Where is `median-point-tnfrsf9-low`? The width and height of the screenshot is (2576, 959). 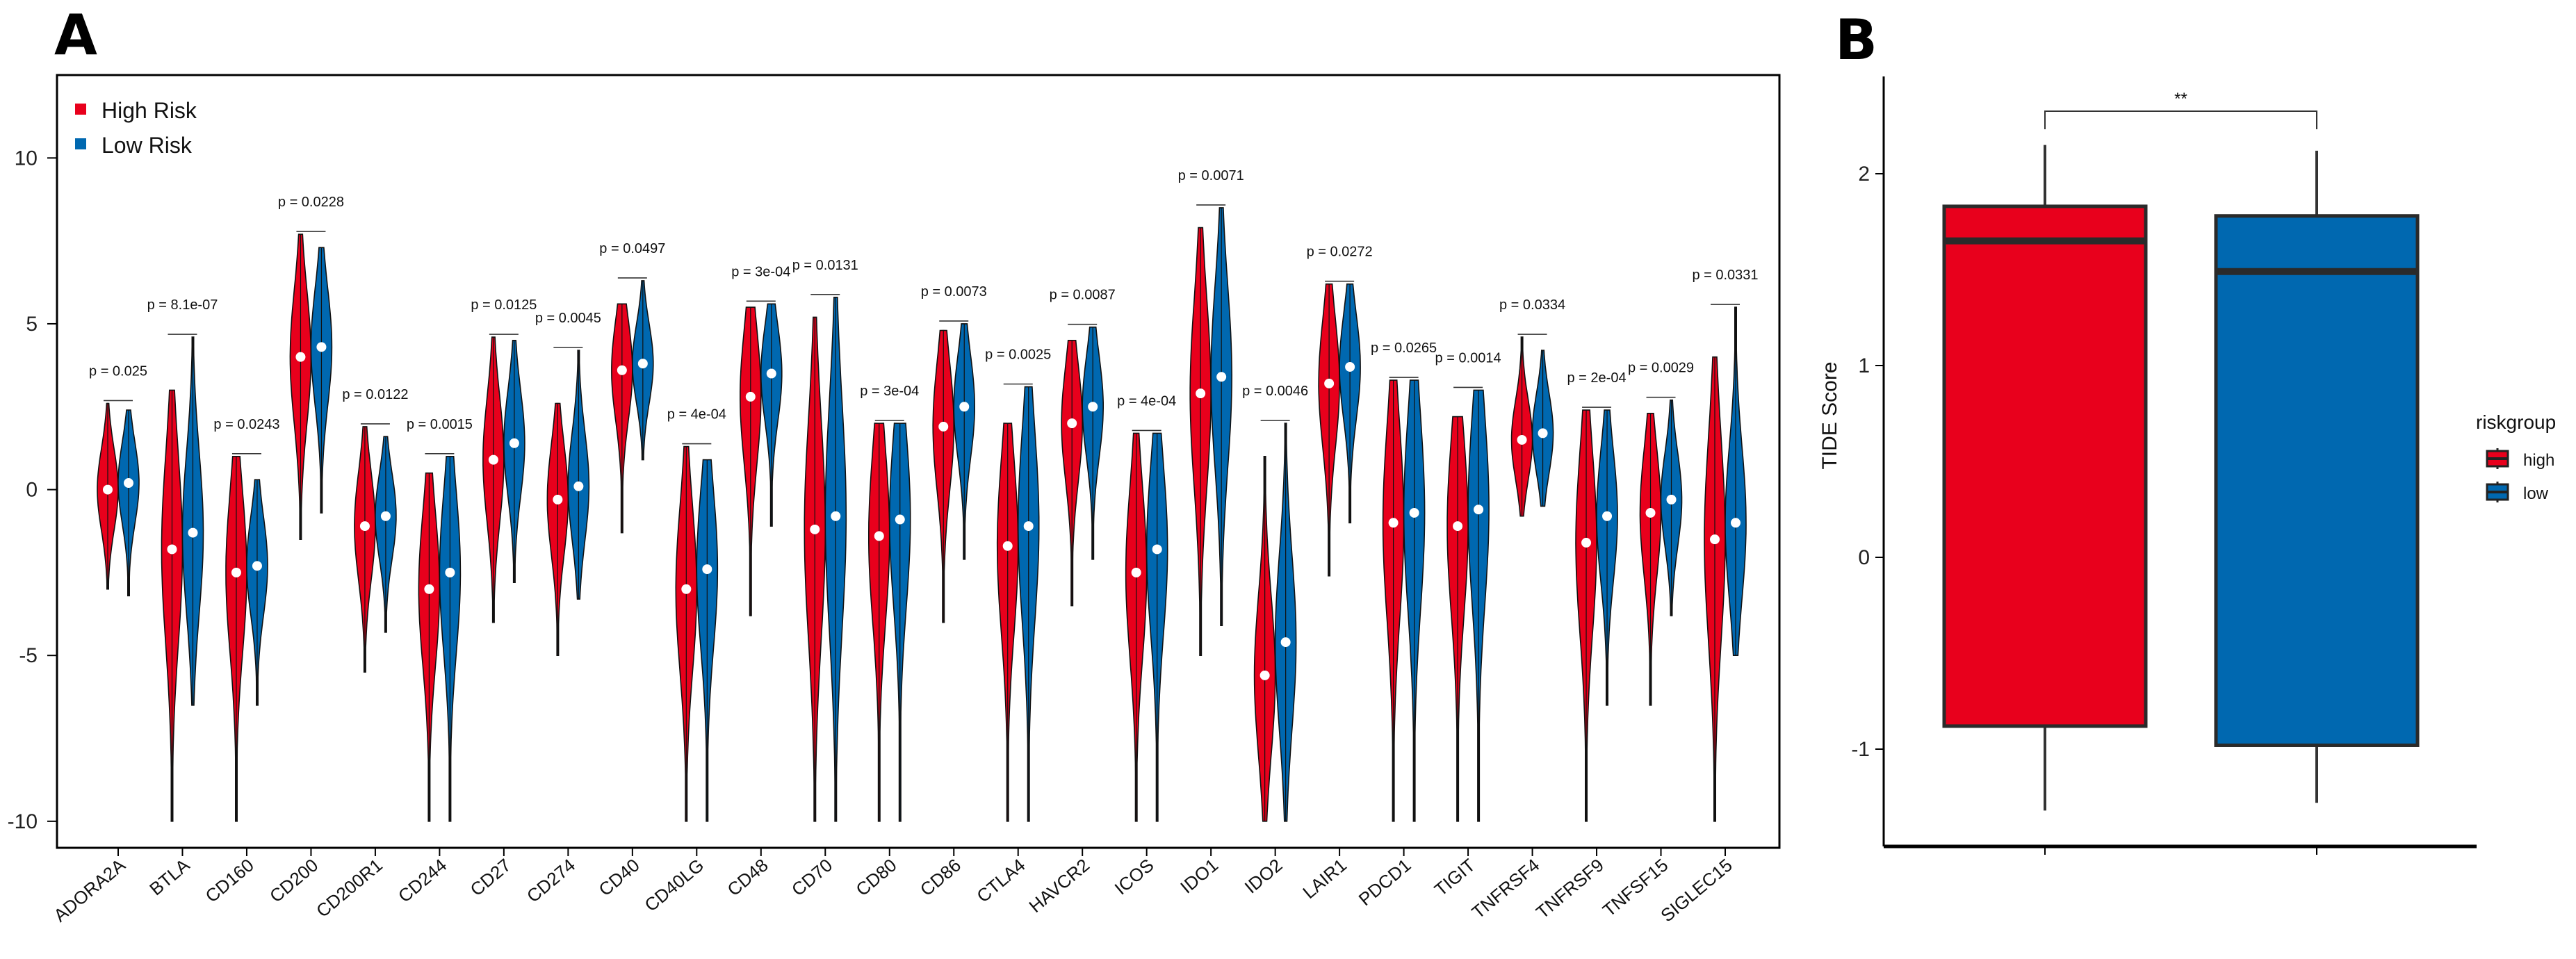
median-point-tnfrsf9-low is located at coordinates (1608, 516).